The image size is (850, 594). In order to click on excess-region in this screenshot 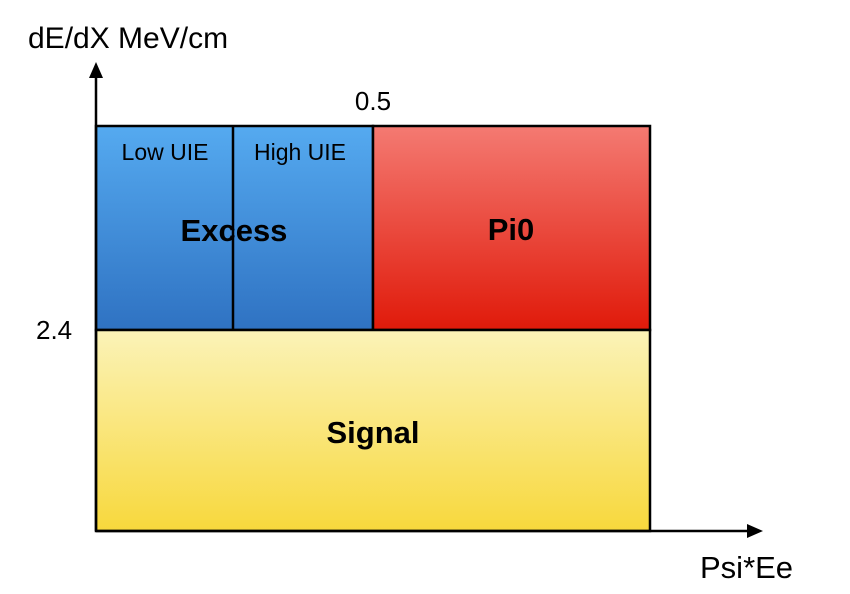, I will do `click(234, 228)`.